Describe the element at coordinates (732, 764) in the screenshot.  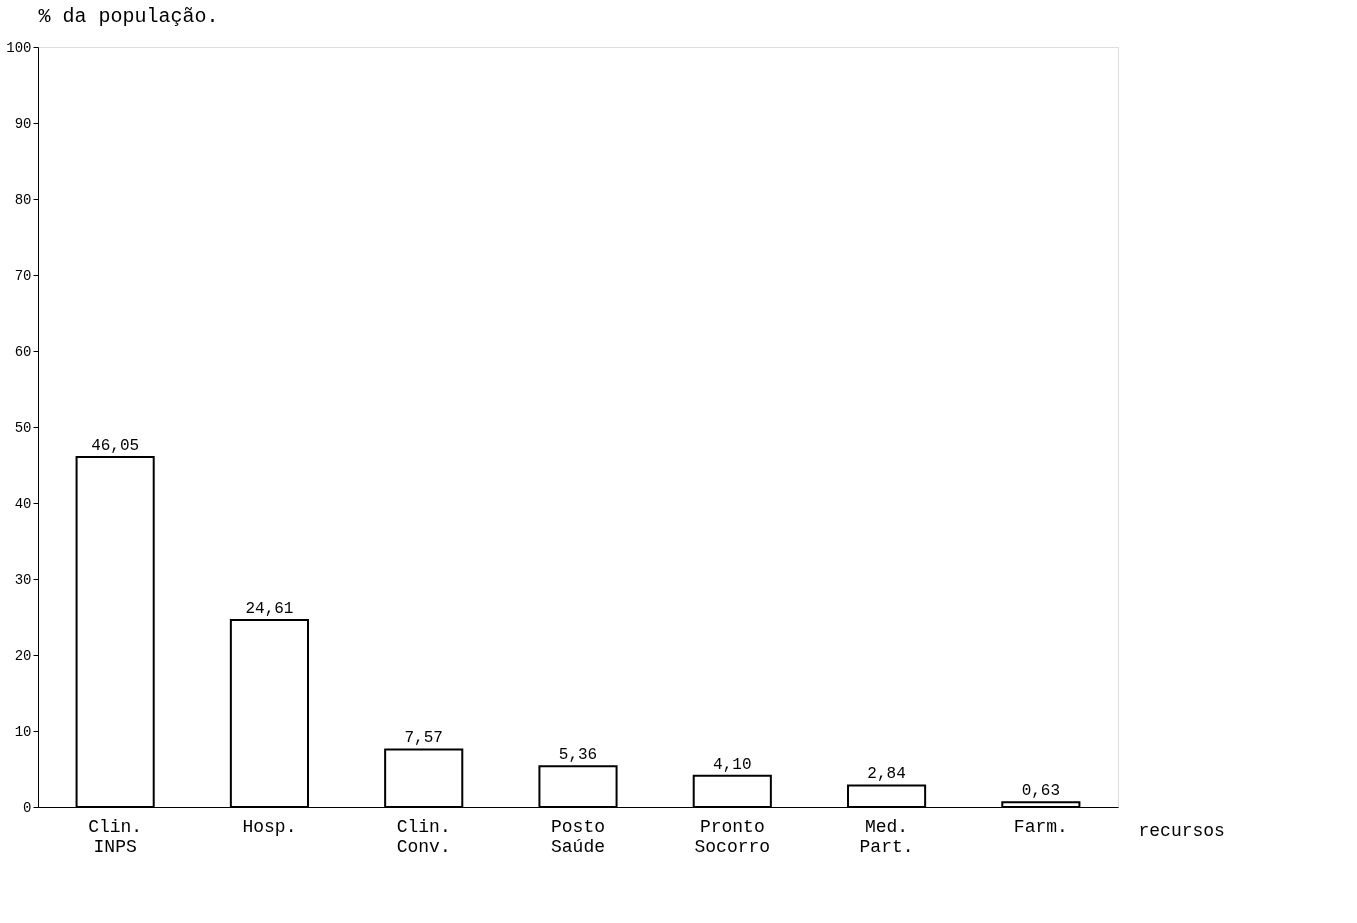
I see `data-label: 4,10` at that location.